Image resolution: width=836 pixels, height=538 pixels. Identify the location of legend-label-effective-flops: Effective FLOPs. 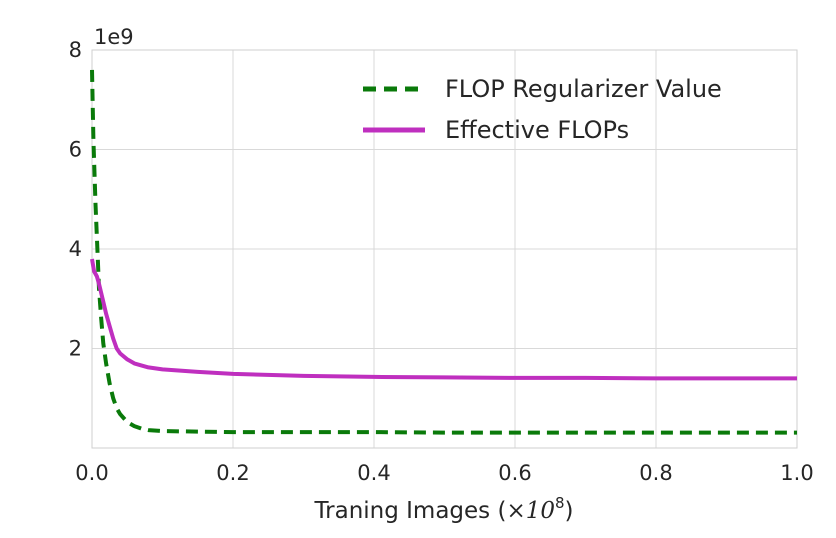
(537, 130).